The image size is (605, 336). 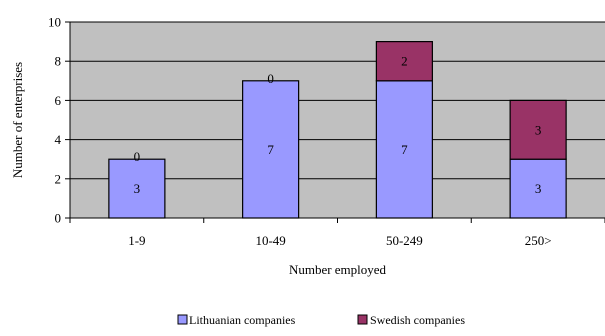 I want to click on legend-label-swedish: Swedish companies, so click(x=417, y=320).